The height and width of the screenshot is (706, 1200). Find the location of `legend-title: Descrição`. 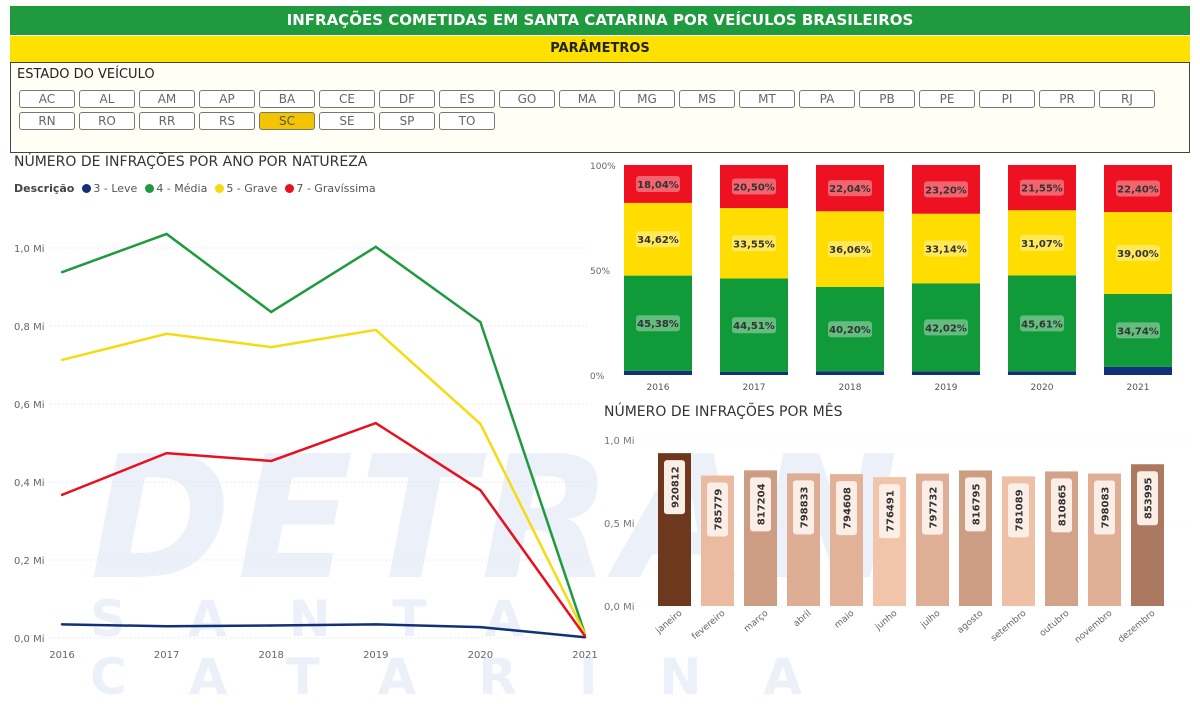

legend-title: Descrição is located at coordinates (44, 188).